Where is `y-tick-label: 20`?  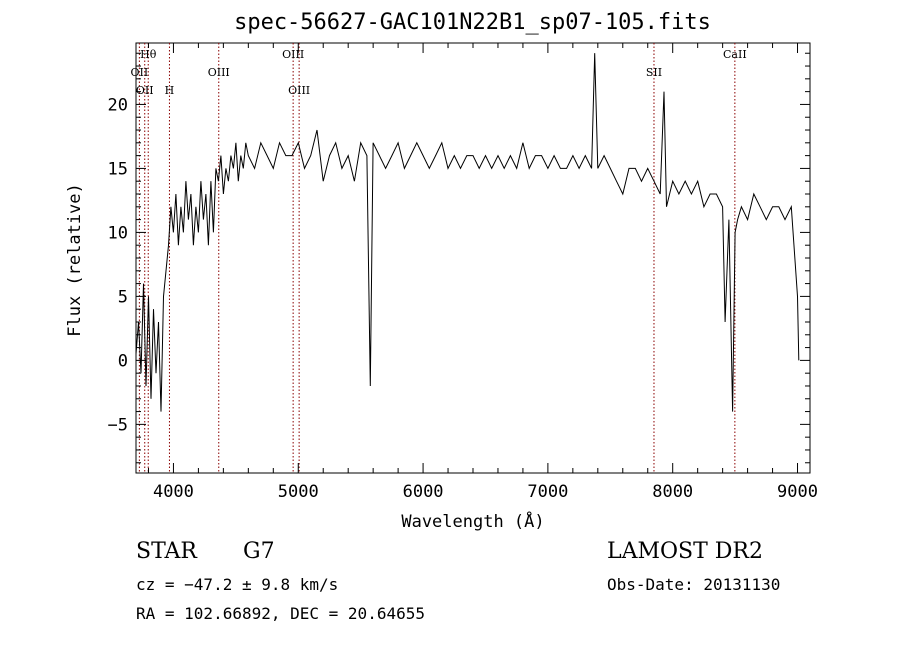
y-tick-label: 20 is located at coordinates (118, 105).